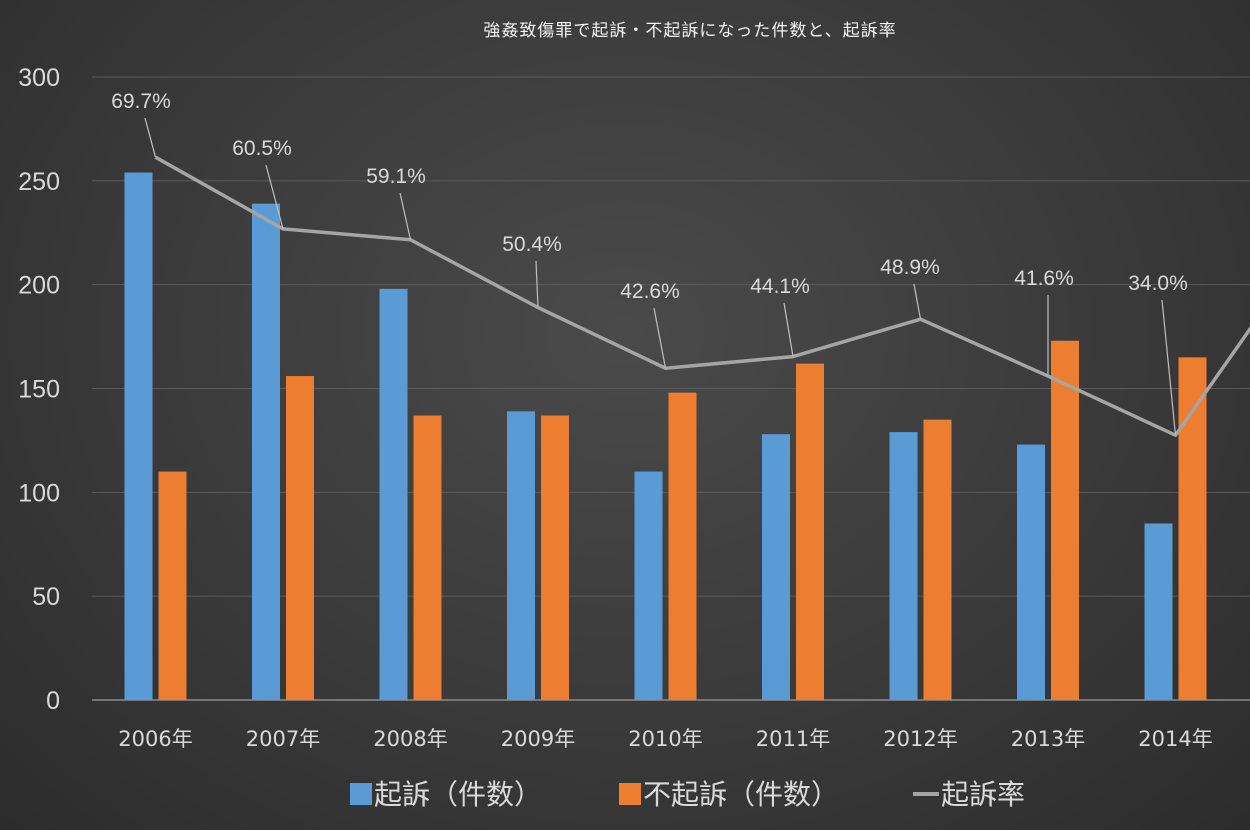 The image size is (1250, 830). Describe the element at coordinates (1044, 278) in the screenshot. I see `rate-data-label: 41.6%` at that location.